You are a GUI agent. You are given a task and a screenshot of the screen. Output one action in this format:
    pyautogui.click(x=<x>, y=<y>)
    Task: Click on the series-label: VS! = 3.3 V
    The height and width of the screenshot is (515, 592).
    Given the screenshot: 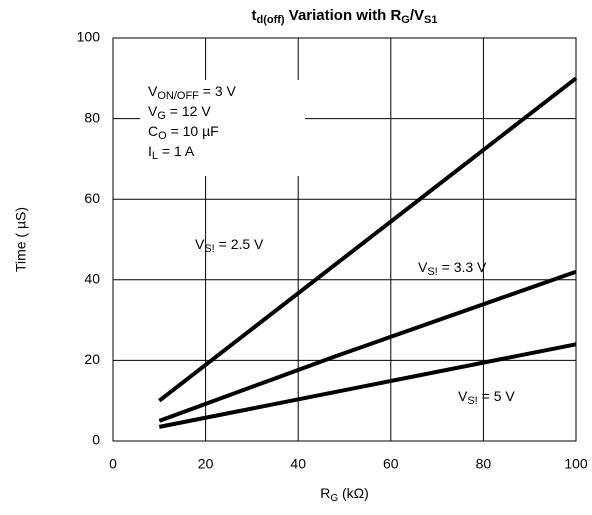 What is the action you would take?
    pyautogui.click(x=452, y=268)
    